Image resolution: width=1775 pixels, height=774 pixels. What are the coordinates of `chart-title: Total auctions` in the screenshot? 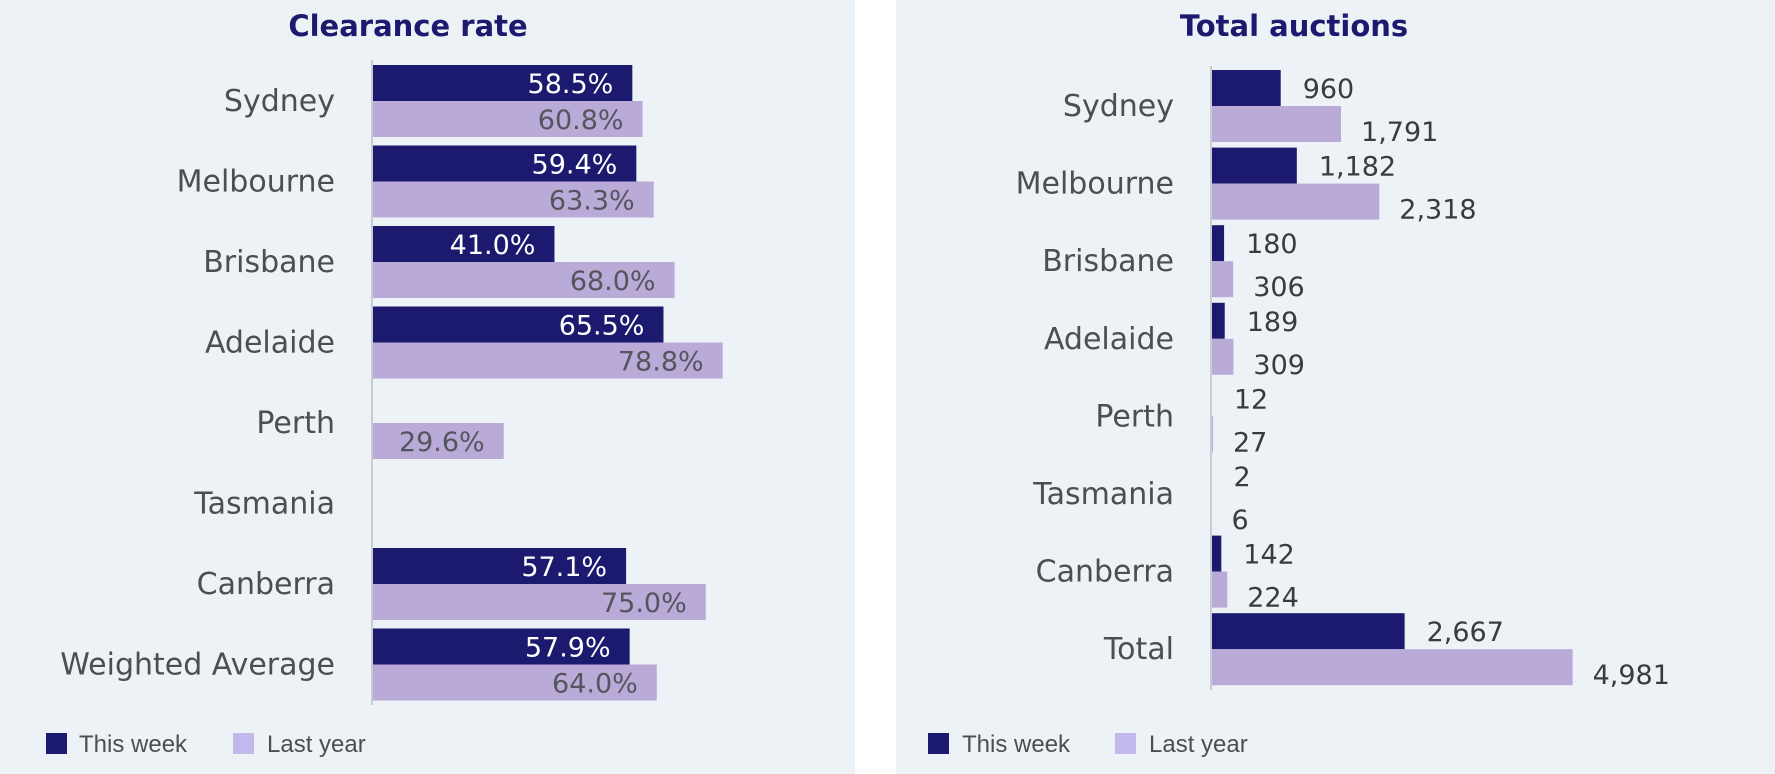 It's located at (1294, 26).